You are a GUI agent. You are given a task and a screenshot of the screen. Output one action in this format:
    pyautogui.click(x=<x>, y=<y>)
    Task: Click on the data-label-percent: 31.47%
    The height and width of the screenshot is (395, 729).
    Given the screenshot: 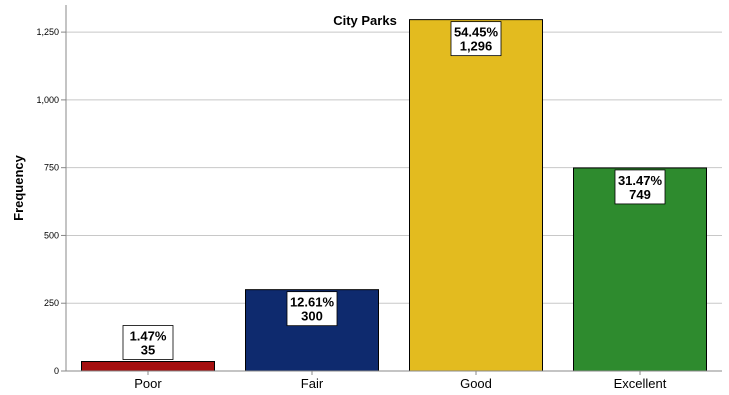 What is the action you would take?
    pyautogui.click(x=640, y=180)
    